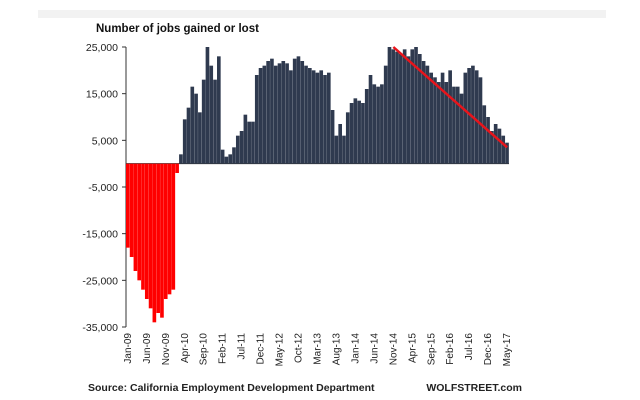 This screenshot has width=640, height=400. I want to click on x-tick-label: Jul-16, so click(469, 347).